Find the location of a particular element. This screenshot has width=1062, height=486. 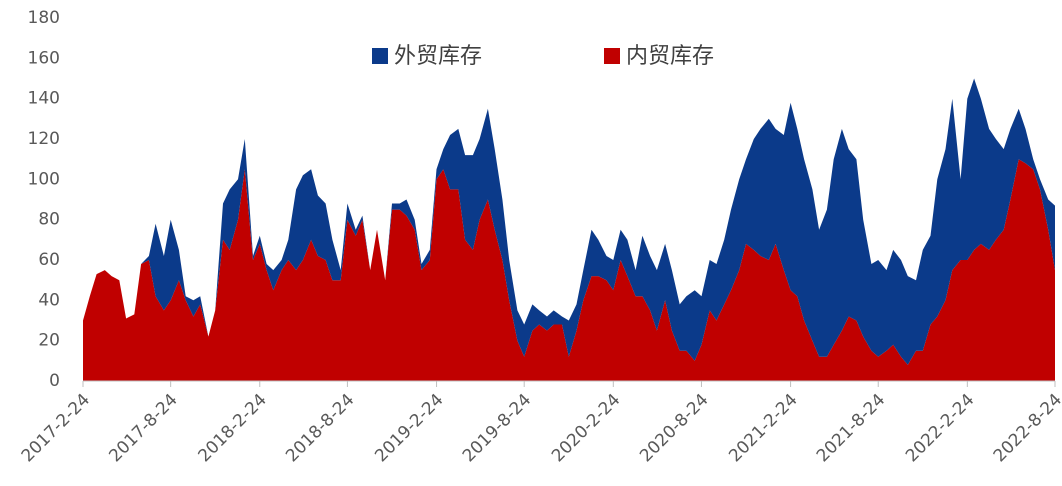

x-tick-label: 2021-8-24 is located at coordinates (851, 428).